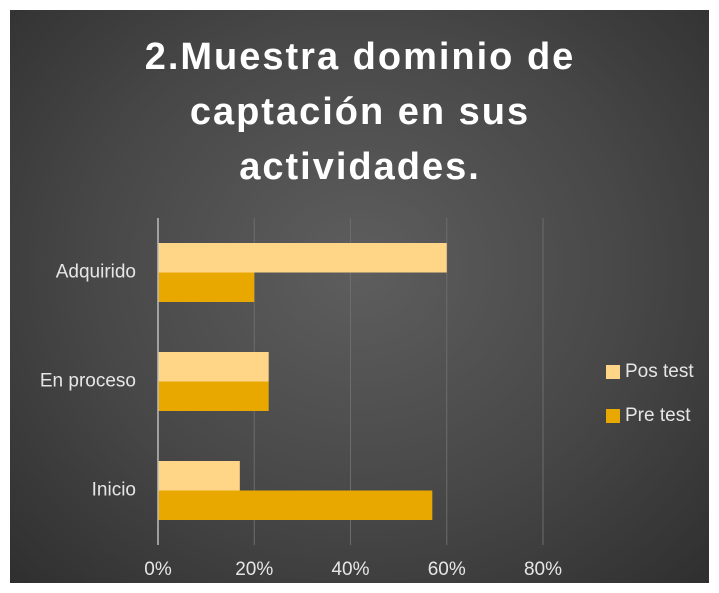 The width and height of the screenshot is (719, 593). What do you see at coordinates (447, 569) in the screenshot?
I see `x-tick-label: 60%` at bounding box center [447, 569].